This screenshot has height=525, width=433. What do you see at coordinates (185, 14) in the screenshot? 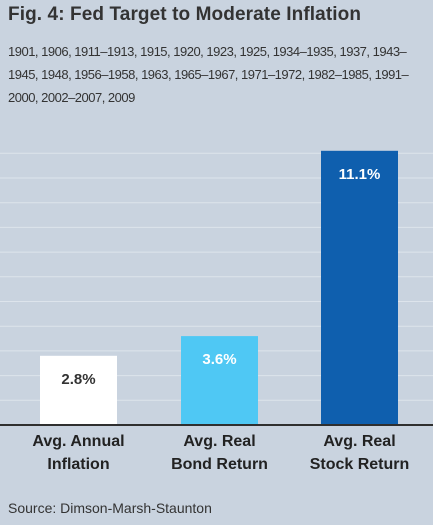
I see `chart-title: Fig. 4: Fed Target to Moderate Inflation` at bounding box center [185, 14].